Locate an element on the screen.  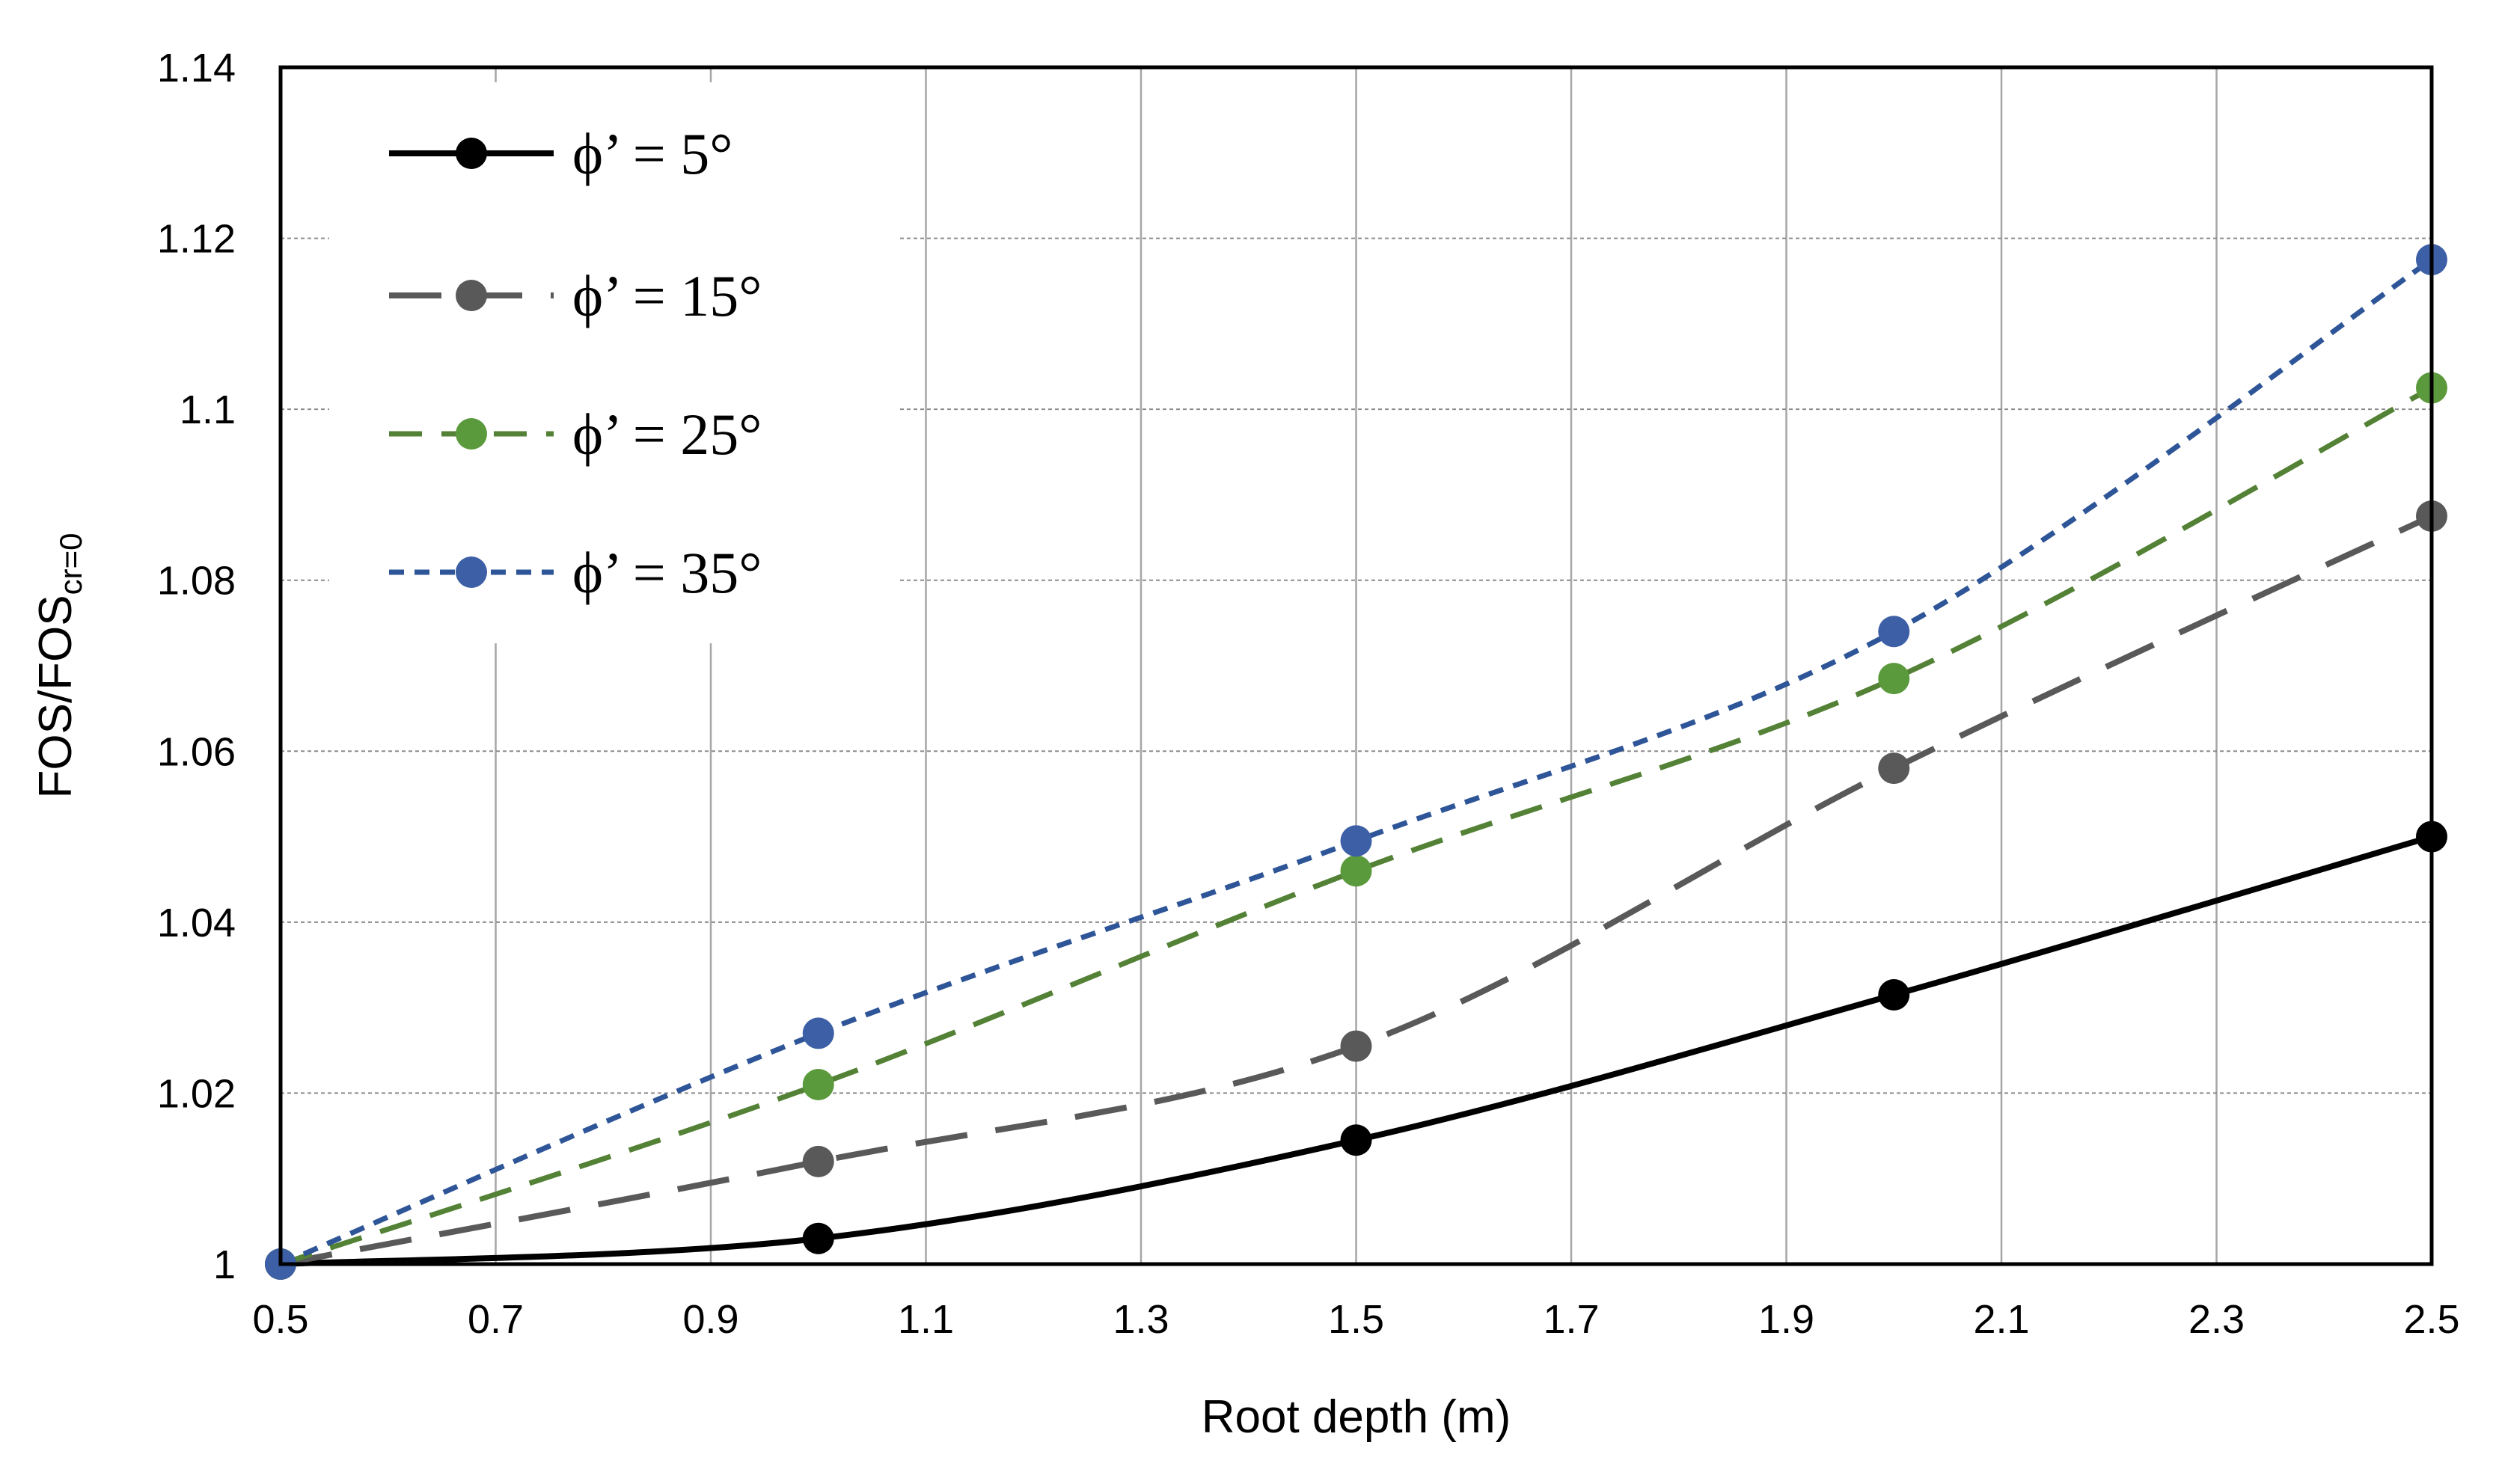
legend-label-2: ϕ’ = 25° is located at coordinates (667, 434).